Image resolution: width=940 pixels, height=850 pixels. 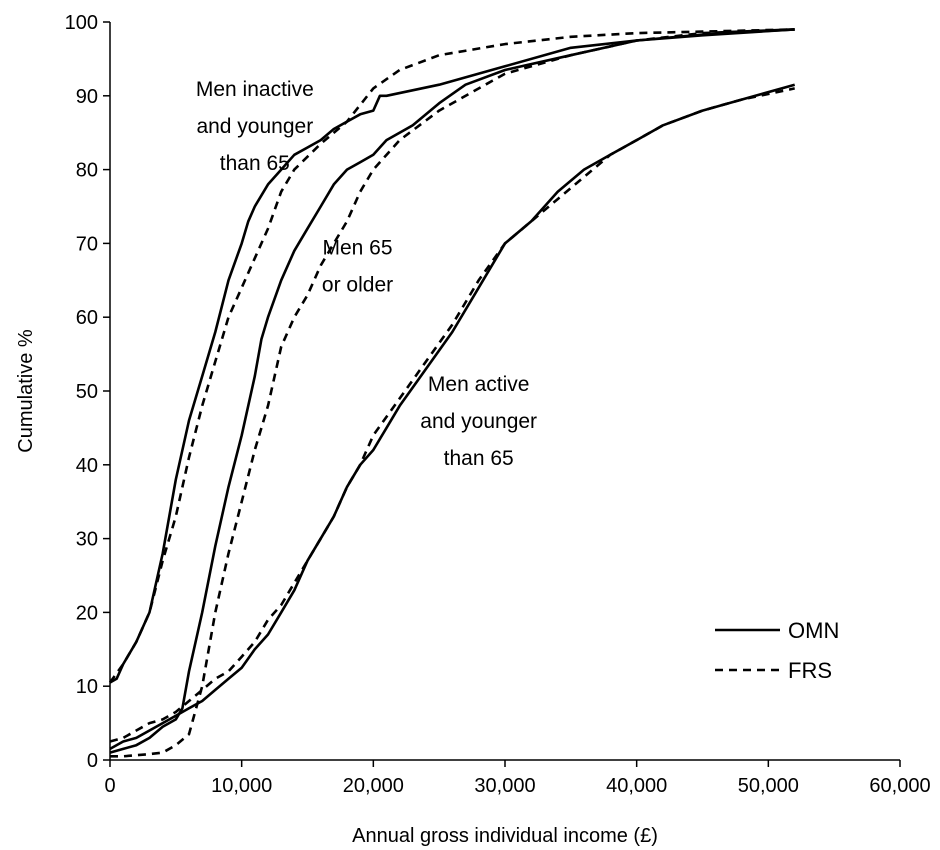 I want to click on series-annotation: Men inactive and younger than 65, so click(x=255, y=126).